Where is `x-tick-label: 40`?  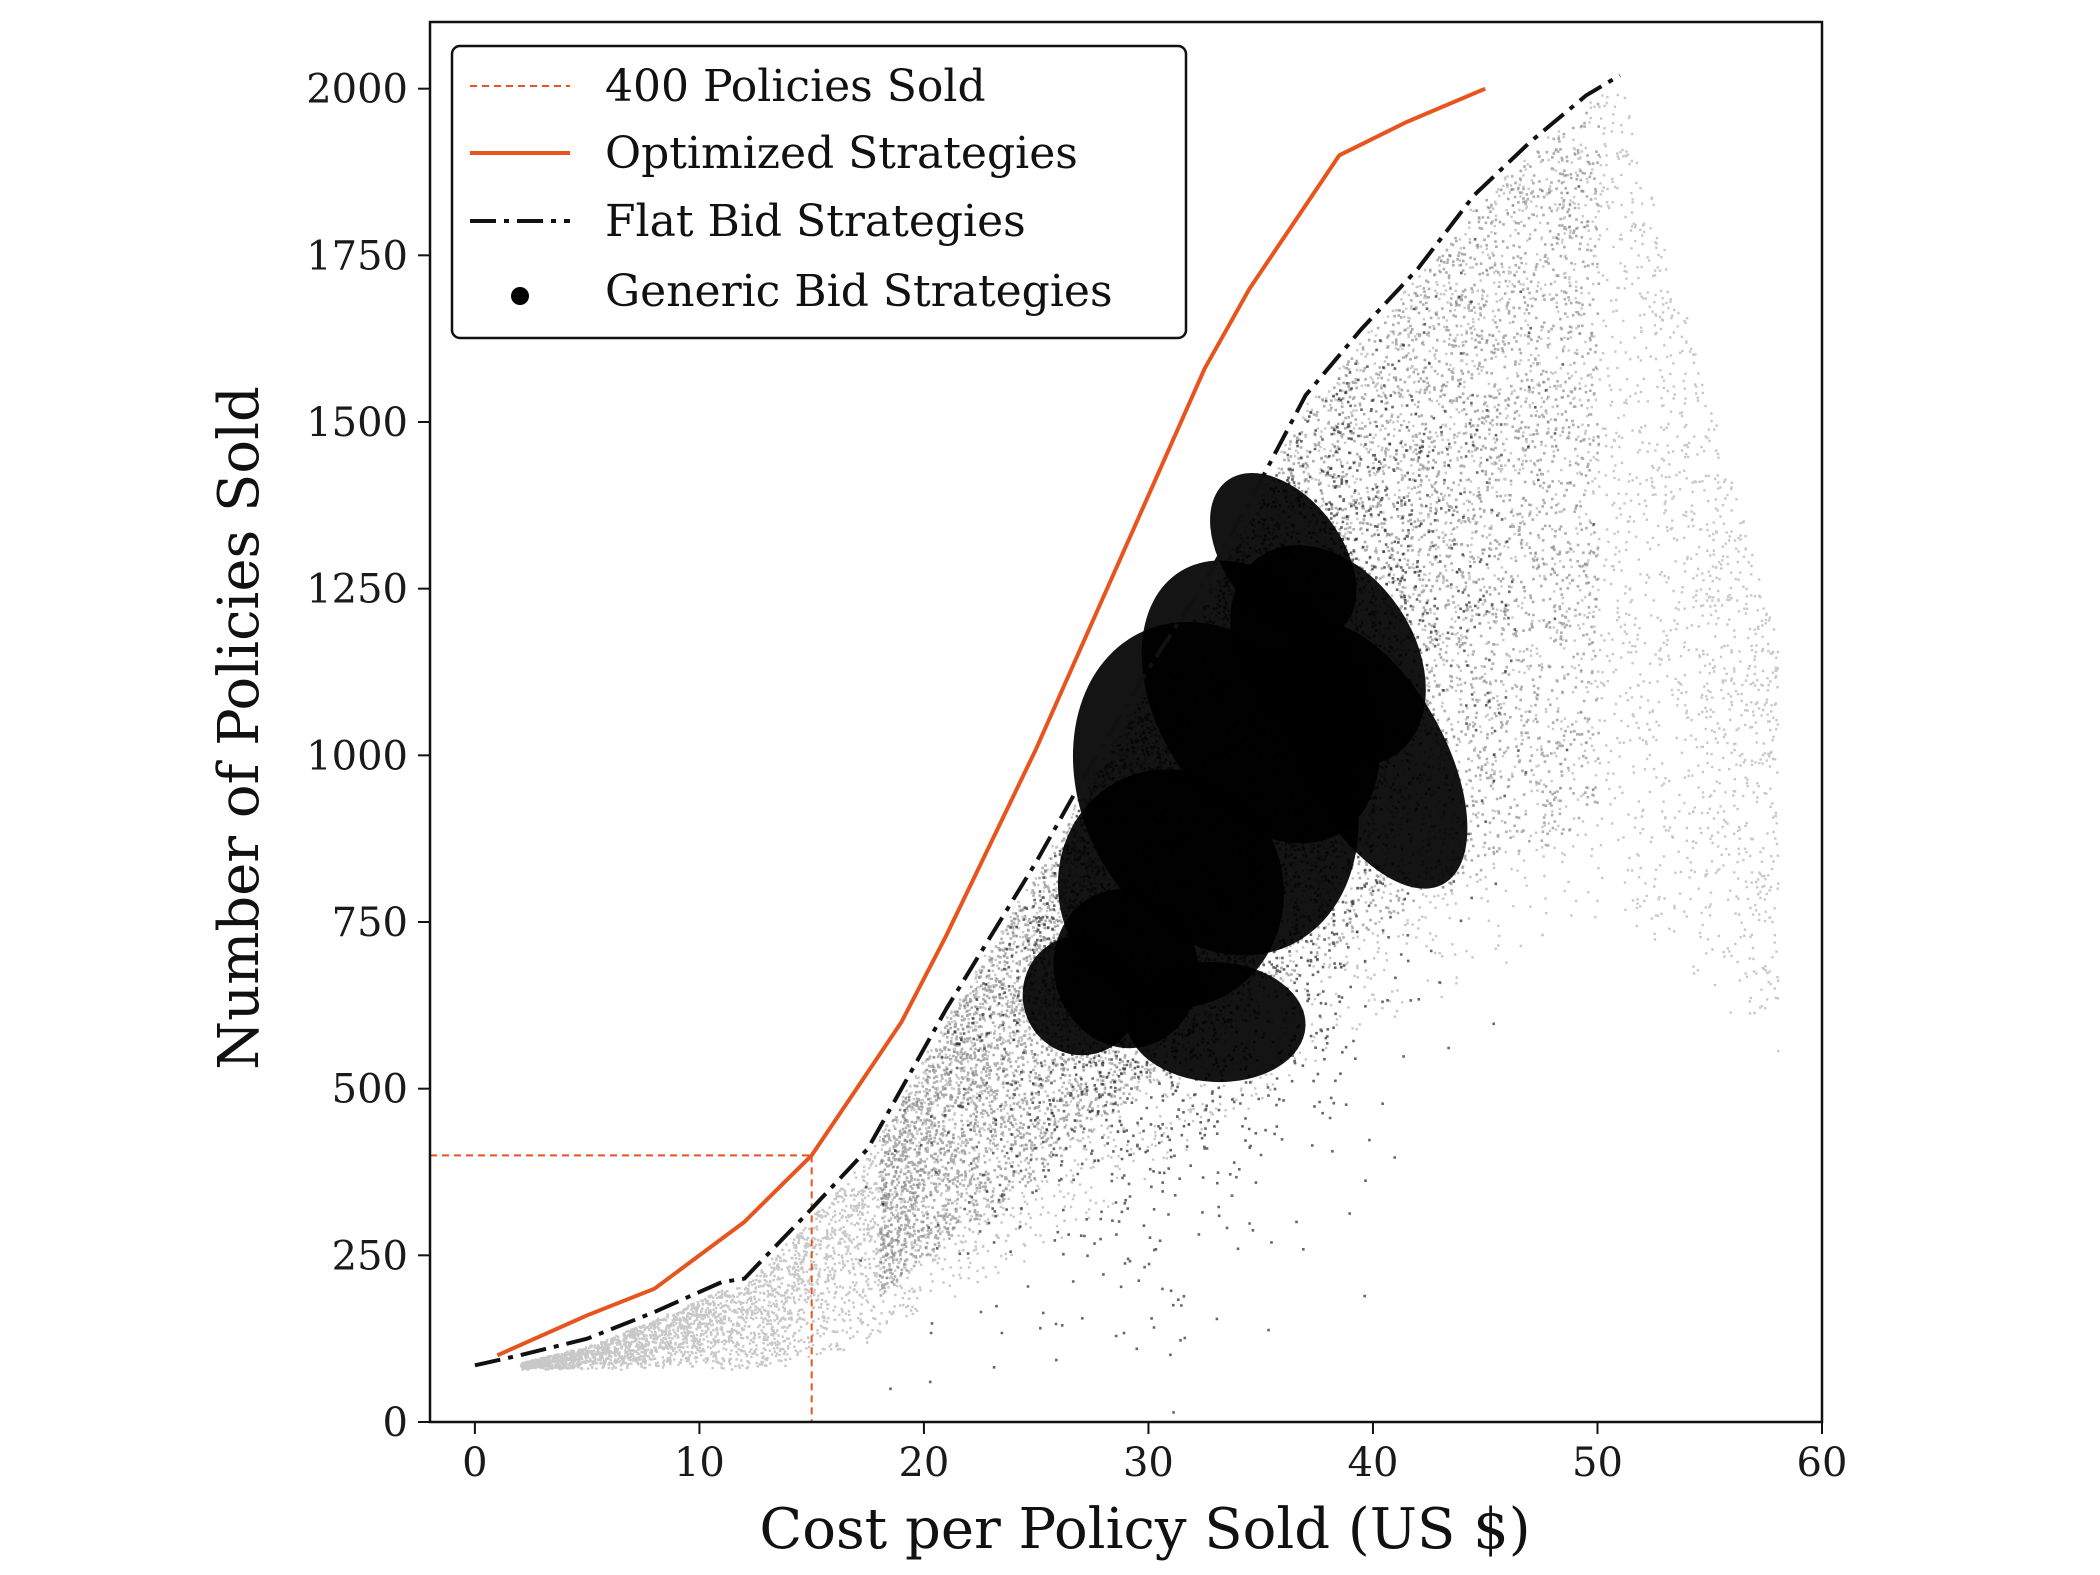 x-tick-label: 40 is located at coordinates (1373, 1463).